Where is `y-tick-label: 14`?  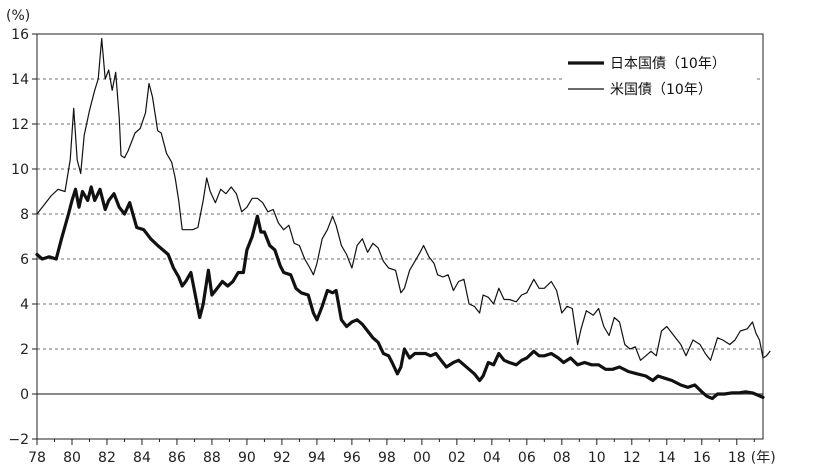
y-tick-label: 14 is located at coordinates (20, 80).